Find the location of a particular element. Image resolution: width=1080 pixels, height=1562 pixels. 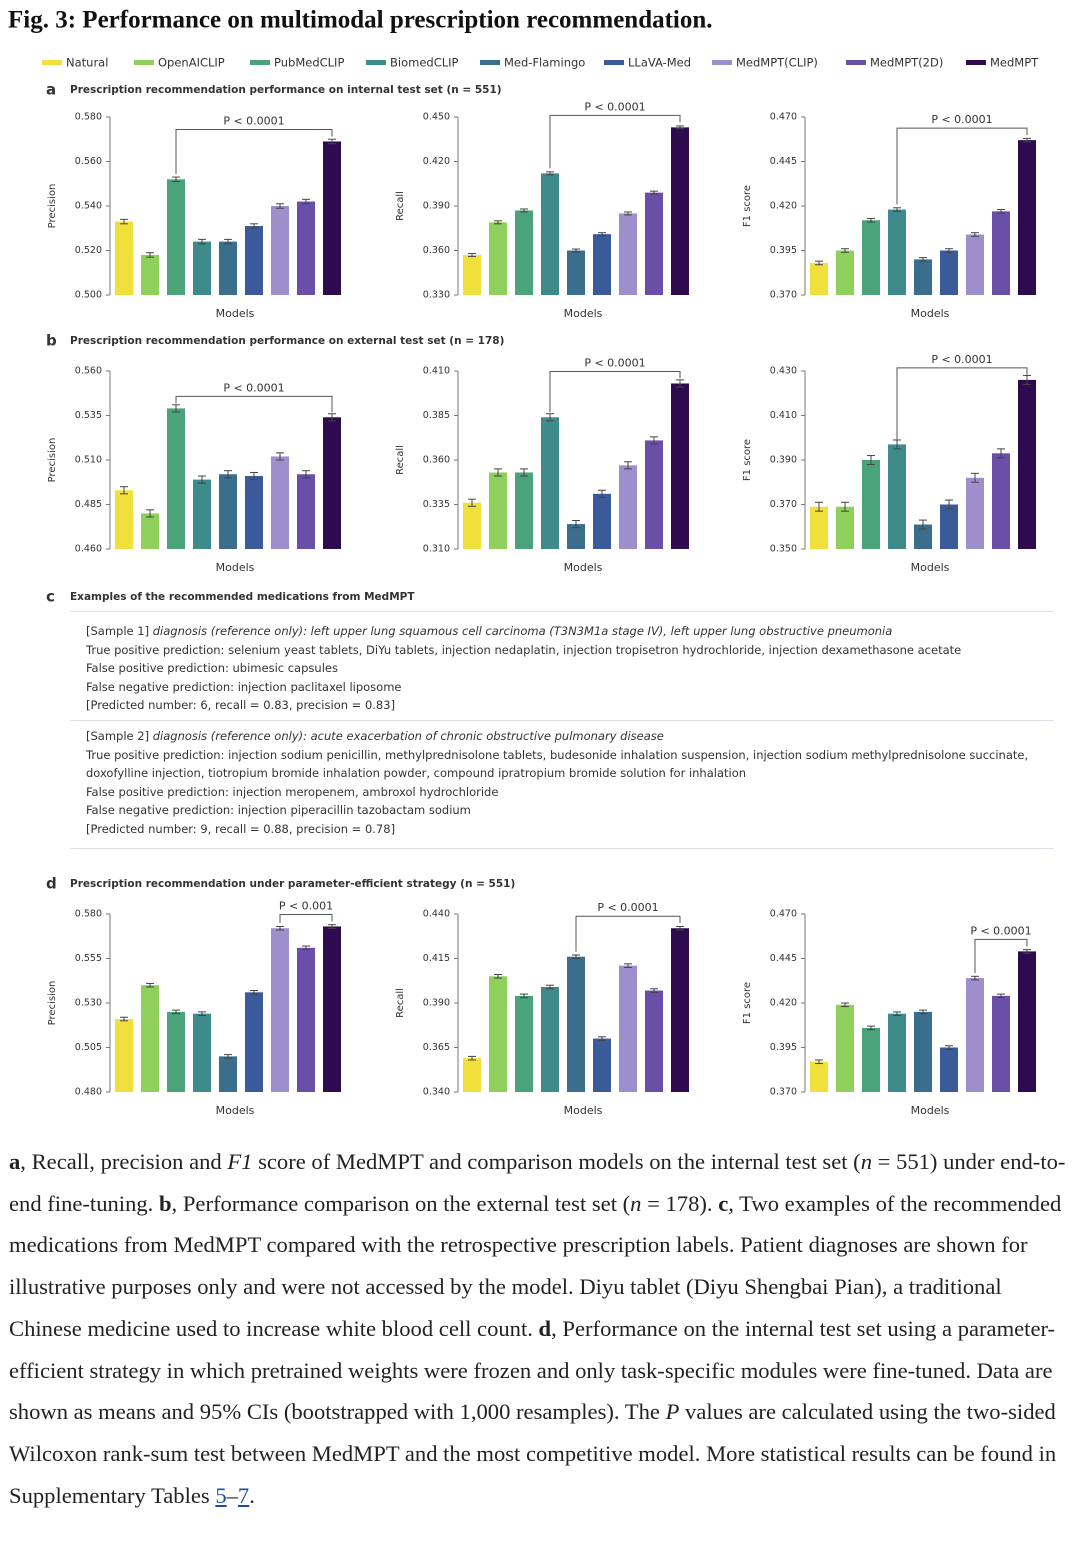

y-tick-label: 0.420 is located at coordinates (783, 206).